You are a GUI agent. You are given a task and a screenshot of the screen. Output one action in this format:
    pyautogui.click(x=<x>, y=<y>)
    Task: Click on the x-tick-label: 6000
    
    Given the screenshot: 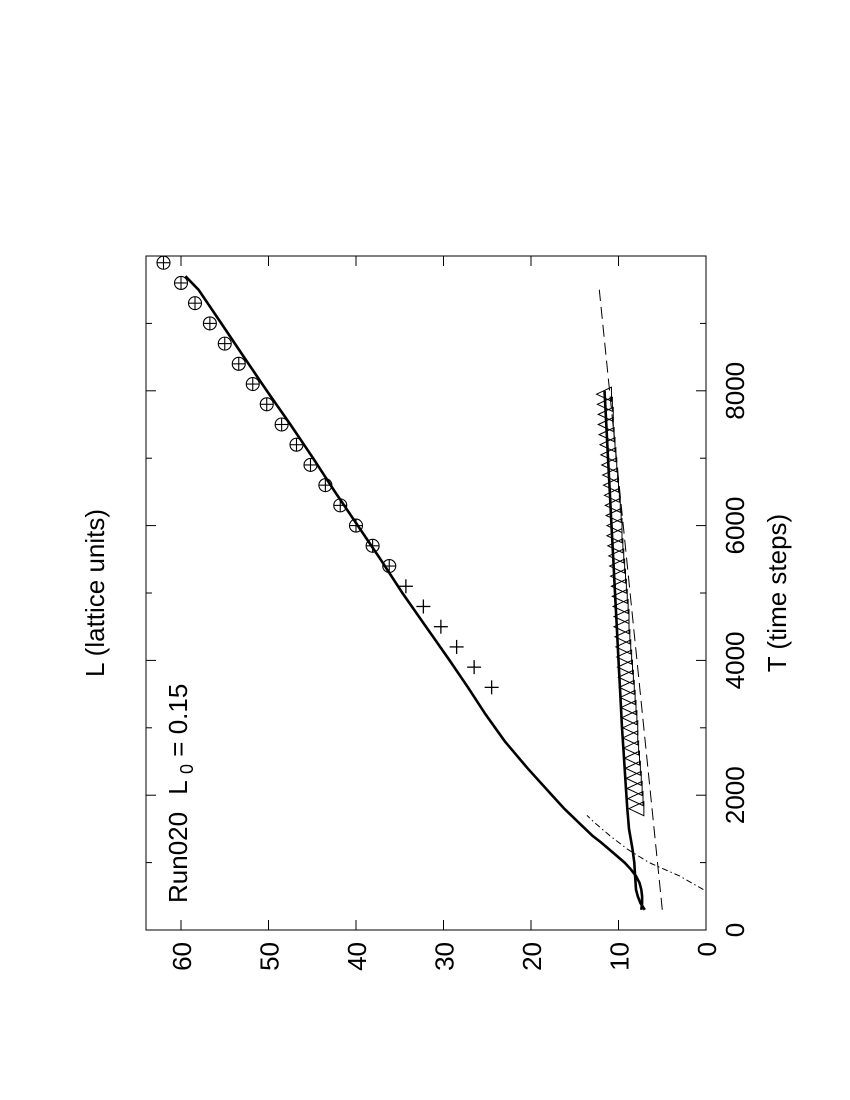 What is the action you would take?
    pyautogui.click(x=735, y=526)
    